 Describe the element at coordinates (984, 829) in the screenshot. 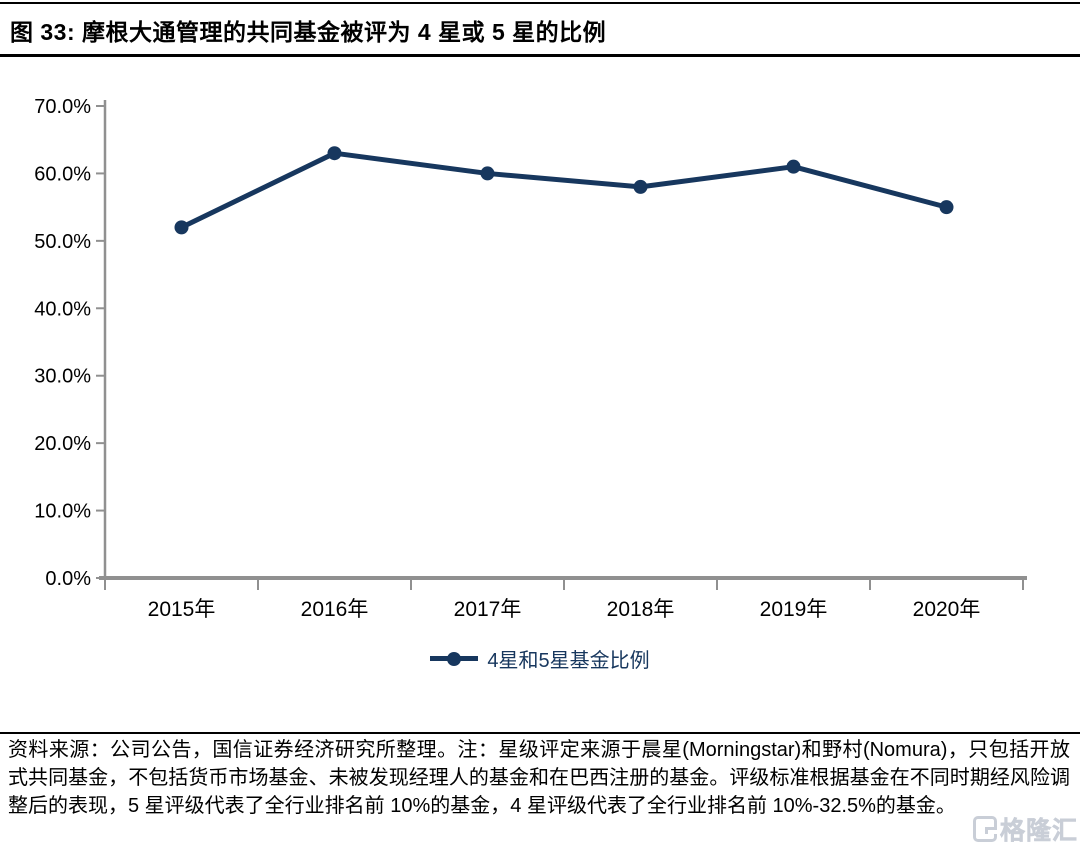

I see `gelonghui-logo-icon` at that location.